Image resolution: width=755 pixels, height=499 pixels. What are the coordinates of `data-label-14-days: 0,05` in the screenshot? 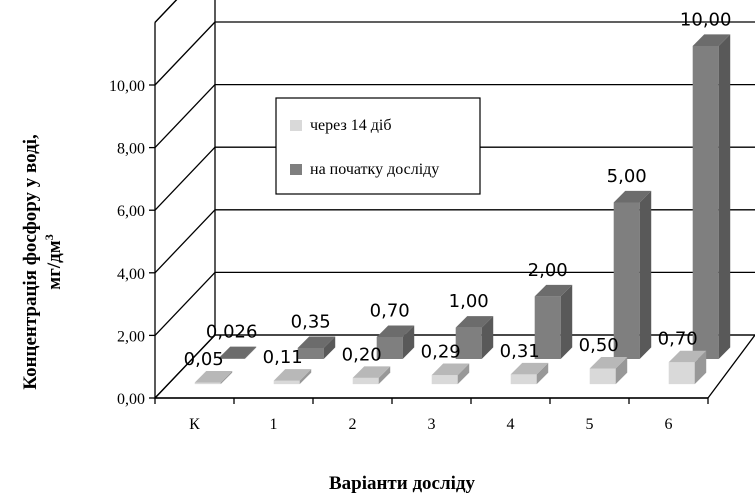 It's located at (204, 359).